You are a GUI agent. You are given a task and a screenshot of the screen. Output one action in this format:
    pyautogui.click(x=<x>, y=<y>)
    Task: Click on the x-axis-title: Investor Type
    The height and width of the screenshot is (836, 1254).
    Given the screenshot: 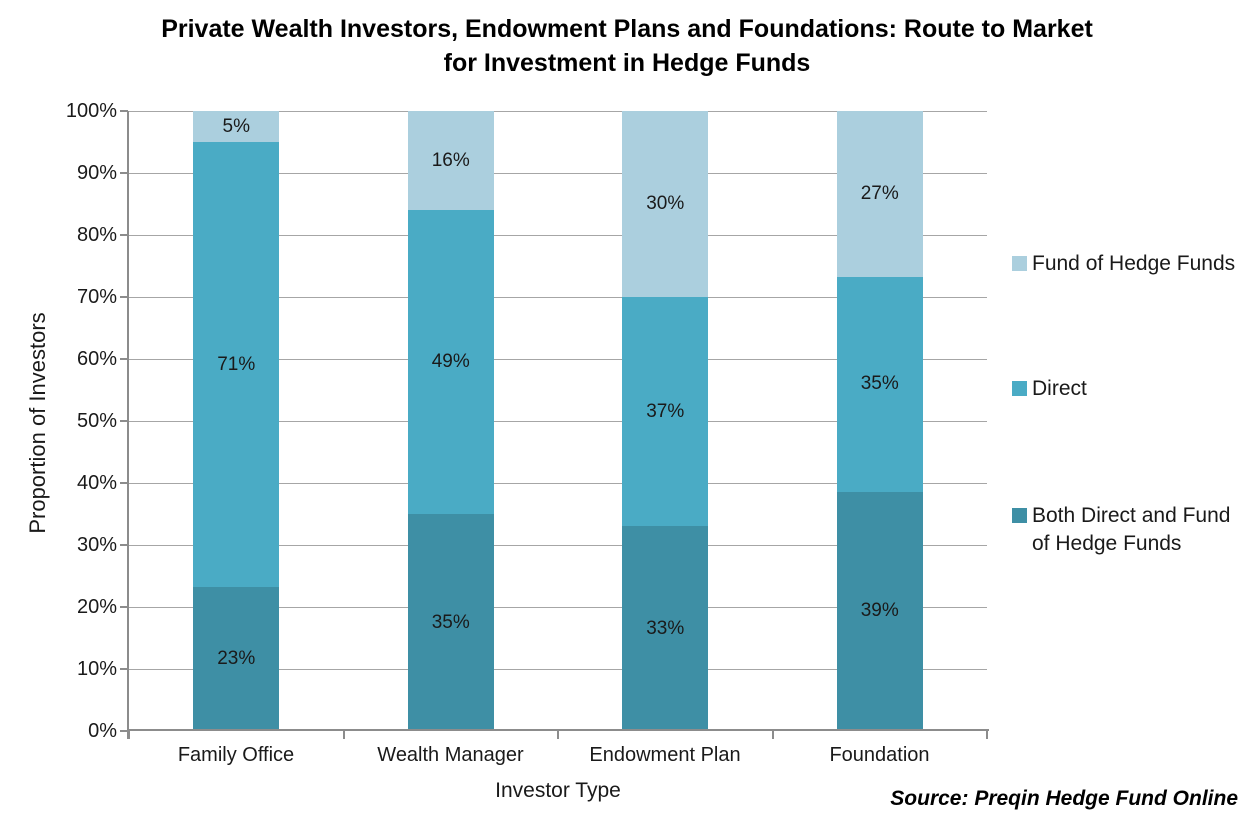 What is the action you would take?
    pyautogui.click(x=558, y=790)
    